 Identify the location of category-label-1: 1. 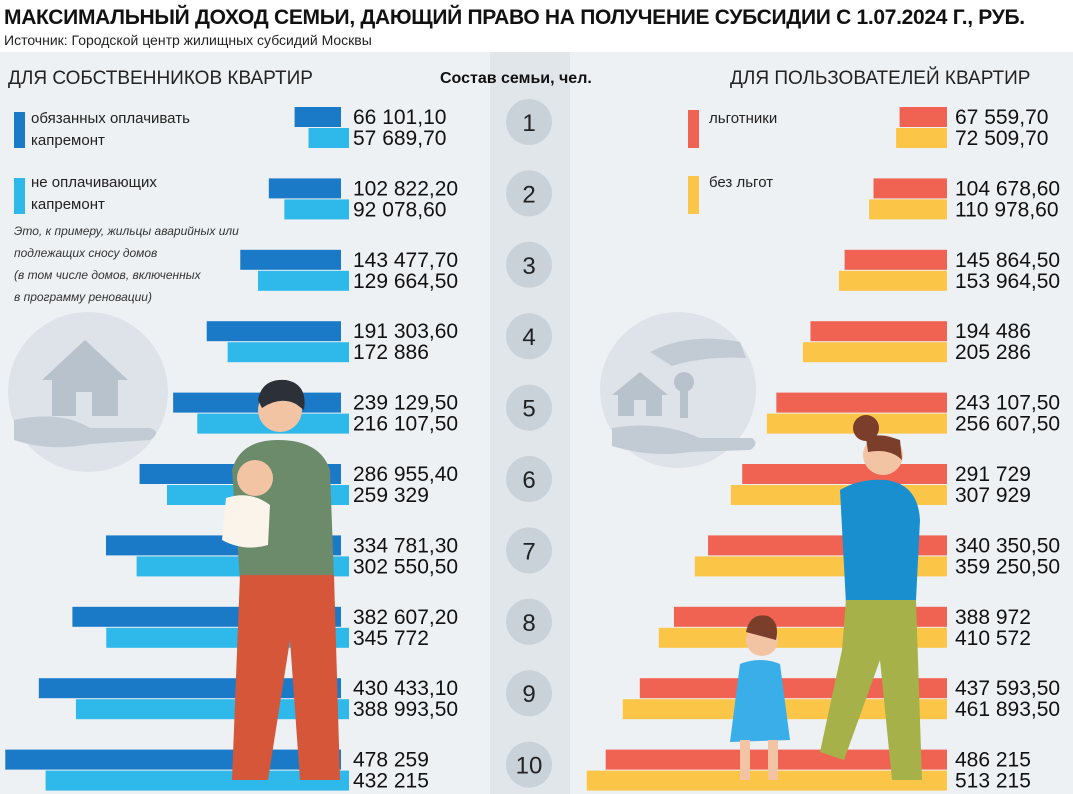
(528, 123).